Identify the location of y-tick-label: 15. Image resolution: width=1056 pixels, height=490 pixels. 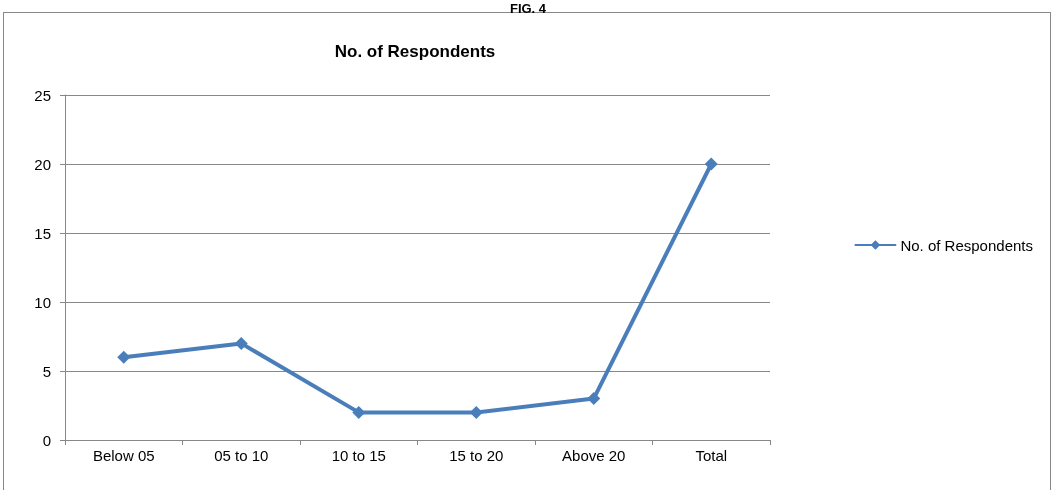
(42, 233).